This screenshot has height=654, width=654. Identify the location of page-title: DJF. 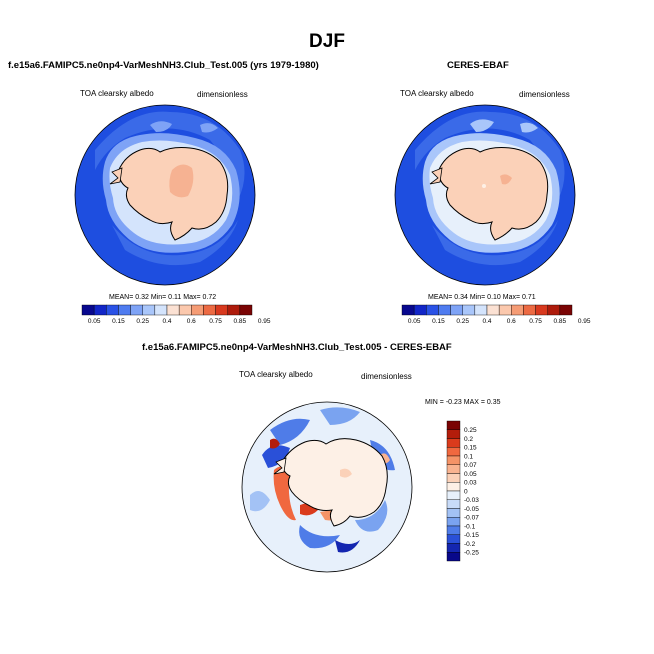
(327, 41).